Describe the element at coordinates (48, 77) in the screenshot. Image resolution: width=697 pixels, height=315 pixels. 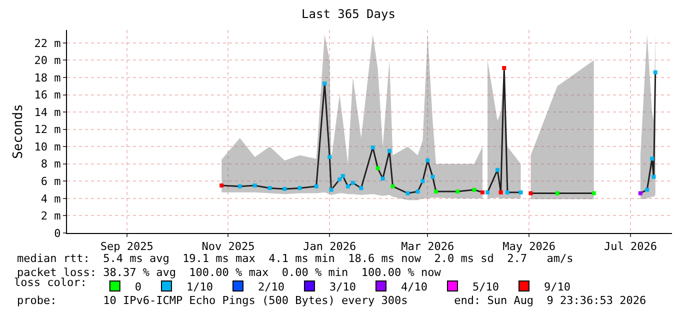
I see `y-tick-label: 18 m` at that location.